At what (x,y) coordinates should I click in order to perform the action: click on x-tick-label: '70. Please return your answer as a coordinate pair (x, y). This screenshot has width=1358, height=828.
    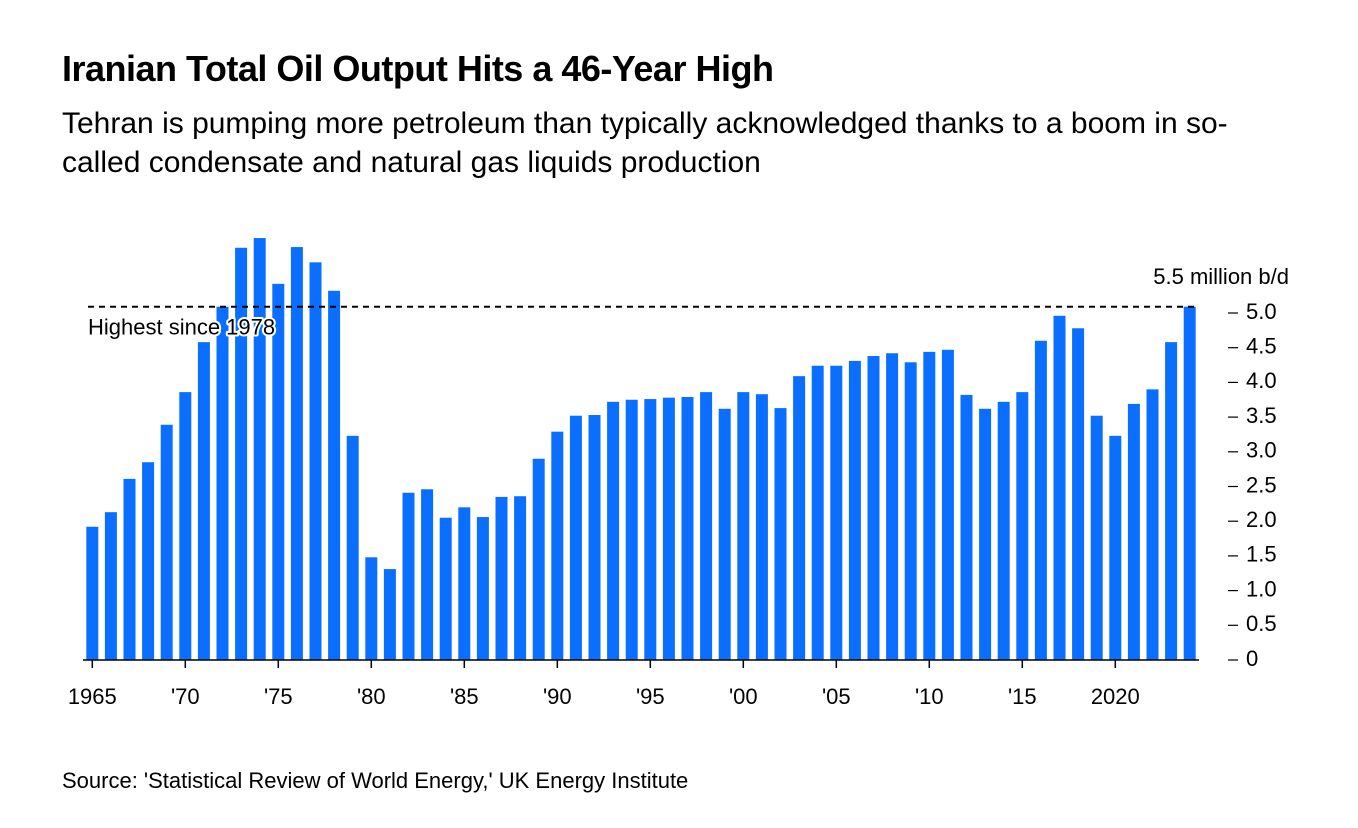
    Looking at the image, I should click on (185, 696).